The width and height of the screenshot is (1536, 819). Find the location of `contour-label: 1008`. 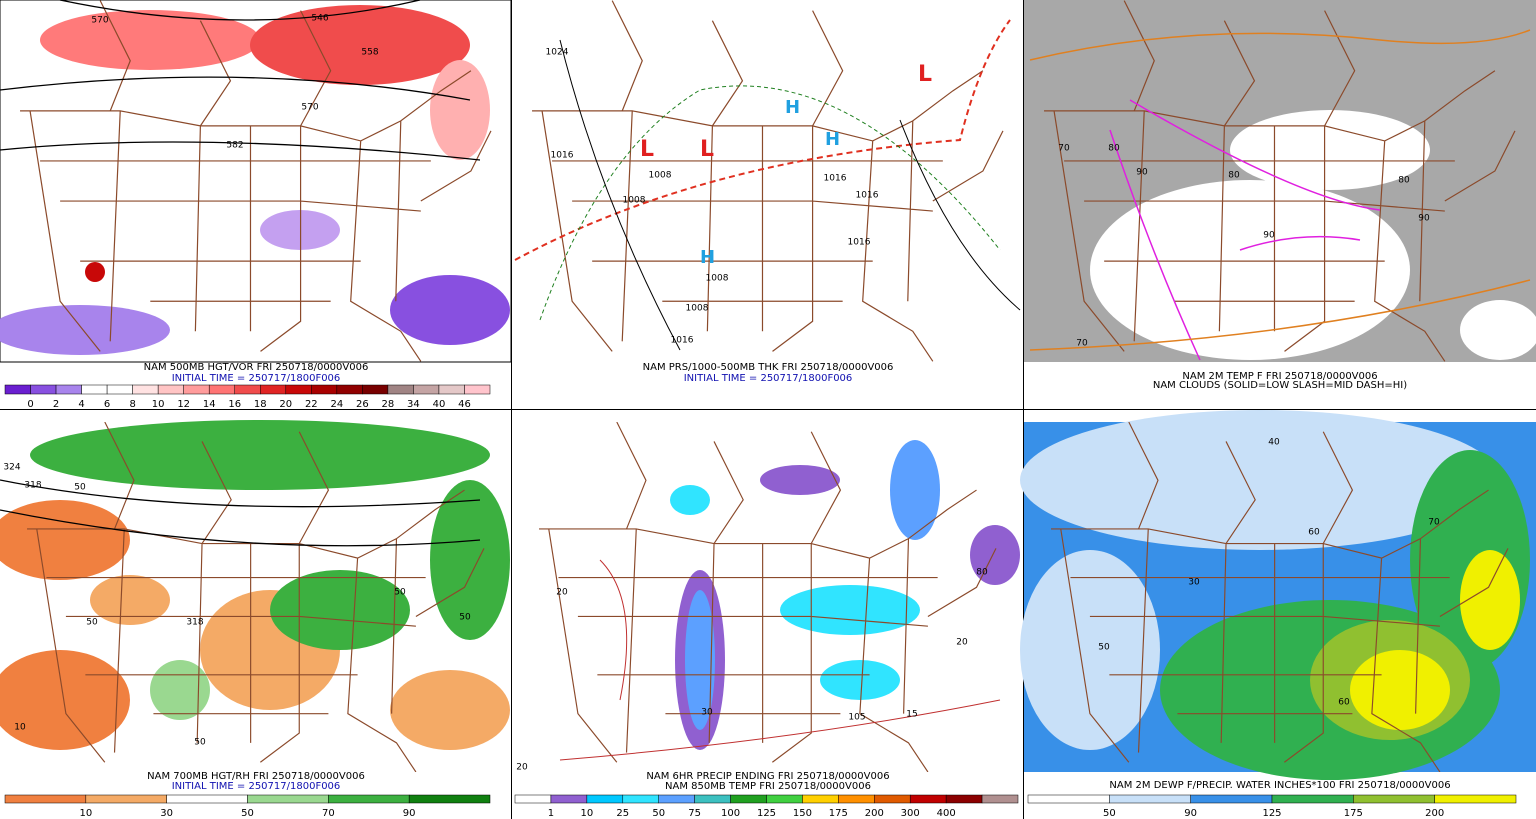

contour-label: 1008 is located at coordinates (697, 309).